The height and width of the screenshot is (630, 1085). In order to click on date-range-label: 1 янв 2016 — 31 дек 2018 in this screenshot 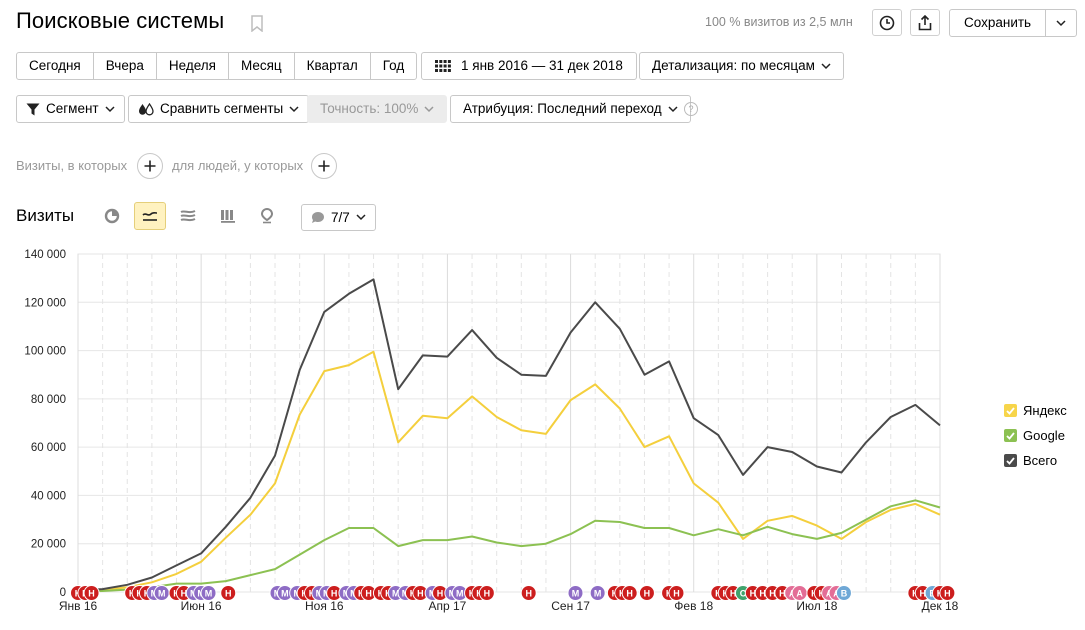, I will do `click(542, 65)`.